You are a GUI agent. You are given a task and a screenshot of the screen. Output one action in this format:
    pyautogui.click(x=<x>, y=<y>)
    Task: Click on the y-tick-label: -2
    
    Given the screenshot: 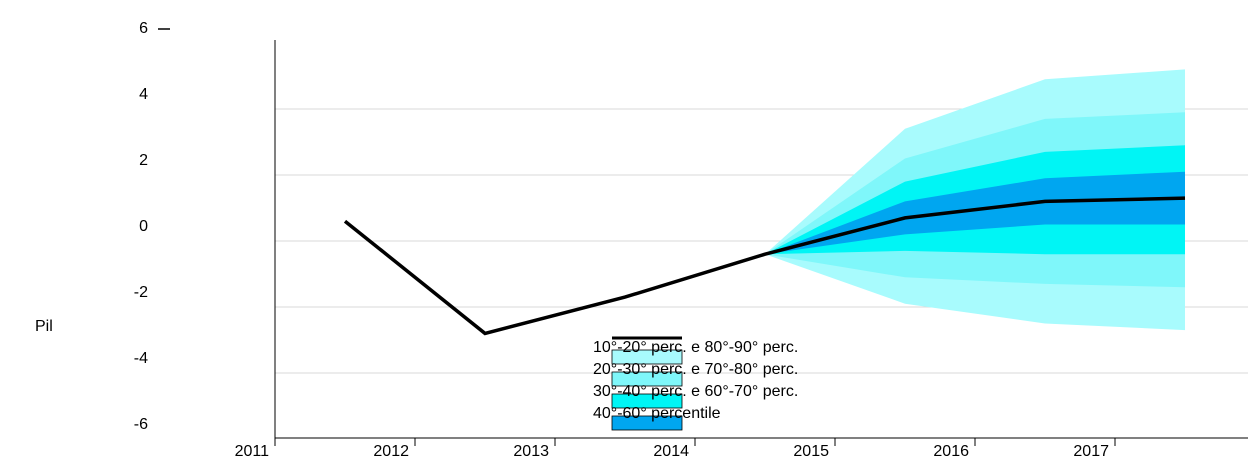 What is the action you would take?
    pyautogui.click(x=141, y=292)
    